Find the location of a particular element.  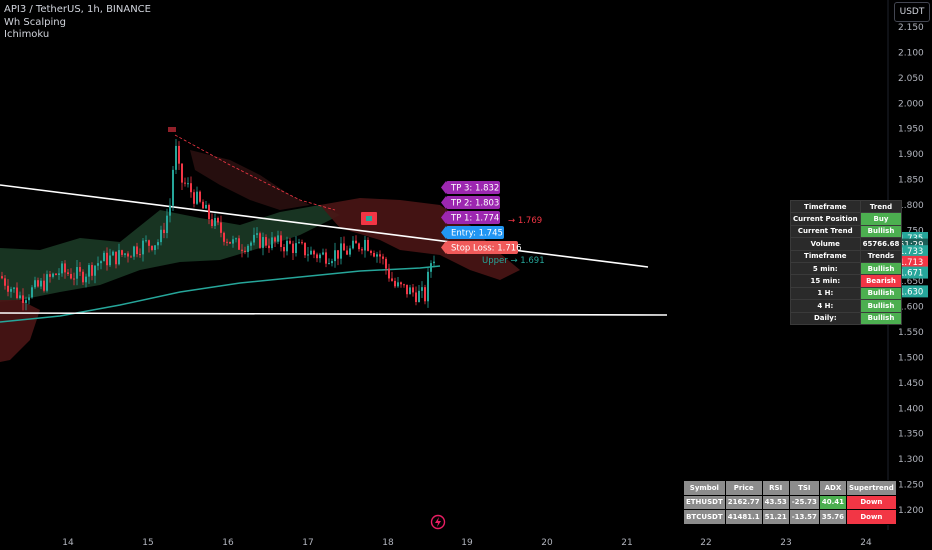

y-tick-label: 1.500 is located at coordinates (911, 358).